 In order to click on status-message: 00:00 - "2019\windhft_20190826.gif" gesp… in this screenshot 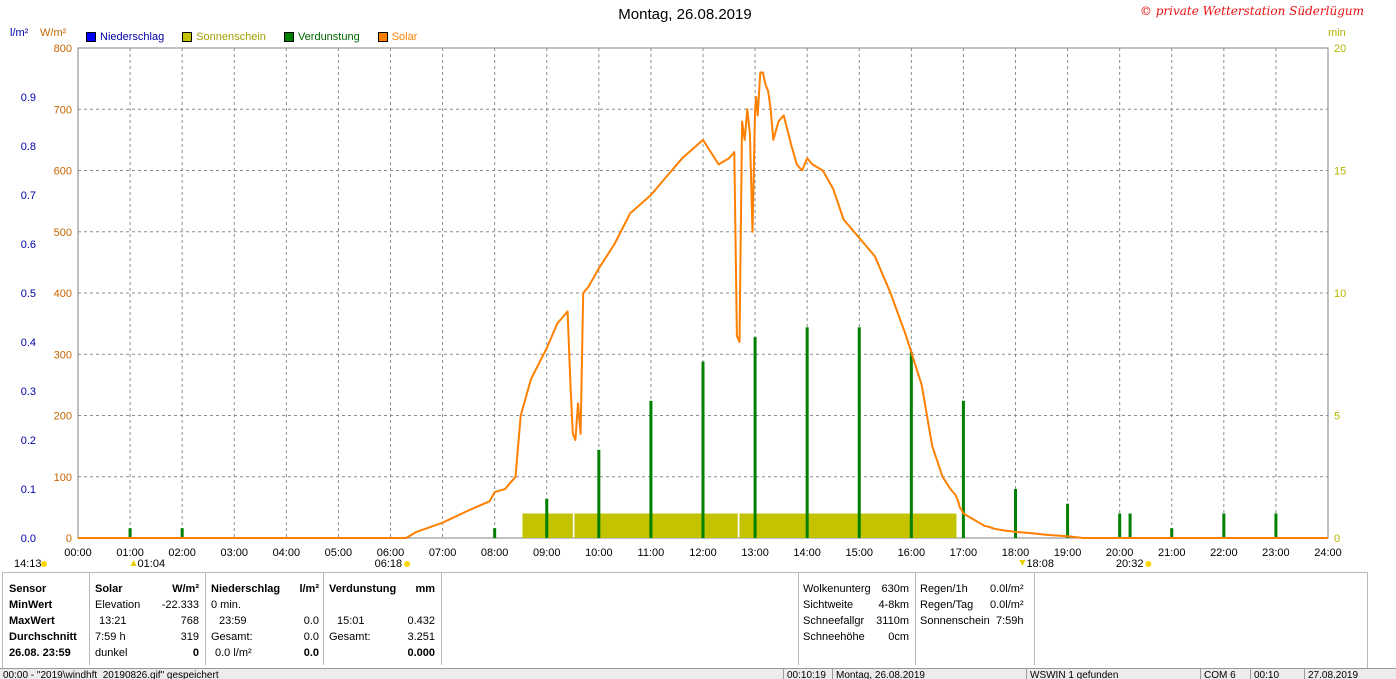, I will do `click(111, 674)`.